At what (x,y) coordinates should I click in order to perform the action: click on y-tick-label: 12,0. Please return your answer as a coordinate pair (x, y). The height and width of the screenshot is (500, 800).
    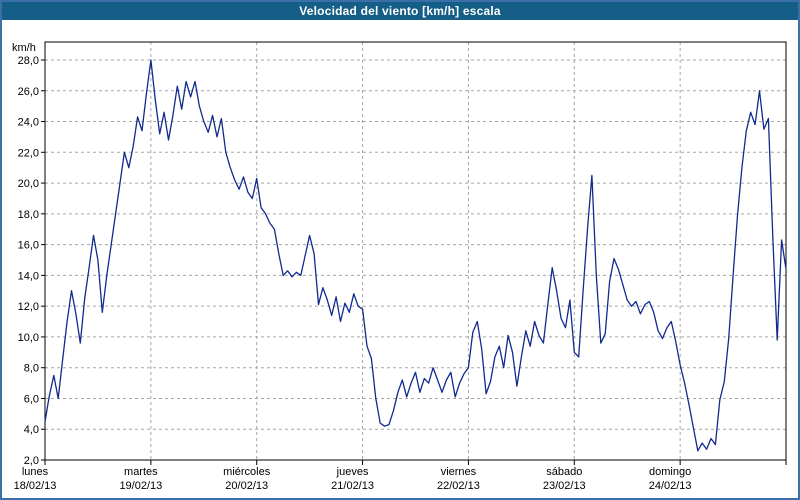
    Looking at the image, I should click on (28, 307).